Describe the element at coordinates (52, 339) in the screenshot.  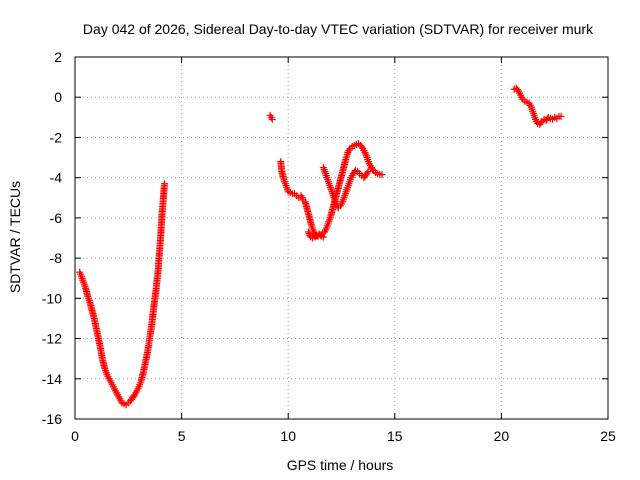
I see `y-tick-label: -12` at that location.